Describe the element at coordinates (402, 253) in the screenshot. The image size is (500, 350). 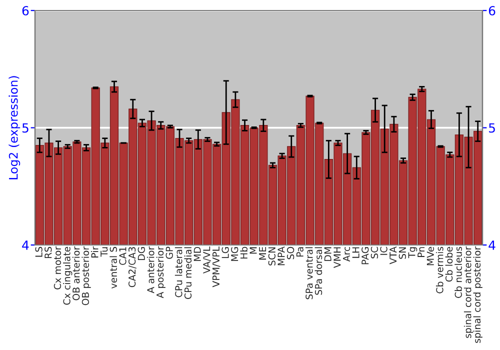
I see `x-tick-label: SN` at that location.